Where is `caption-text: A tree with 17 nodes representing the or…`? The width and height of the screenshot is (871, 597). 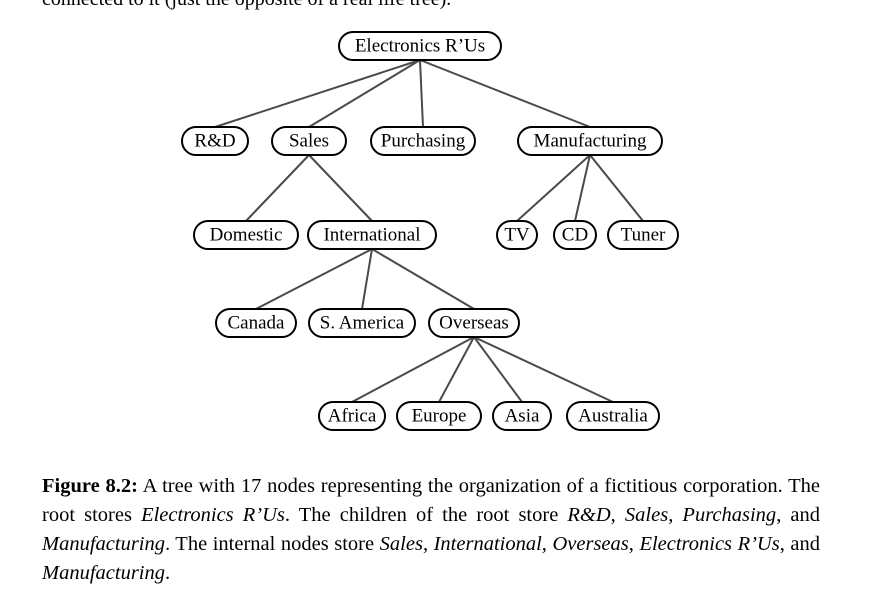 caption-text: A tree with 17 nodes representing the or… is located at coordinates (431, 500).